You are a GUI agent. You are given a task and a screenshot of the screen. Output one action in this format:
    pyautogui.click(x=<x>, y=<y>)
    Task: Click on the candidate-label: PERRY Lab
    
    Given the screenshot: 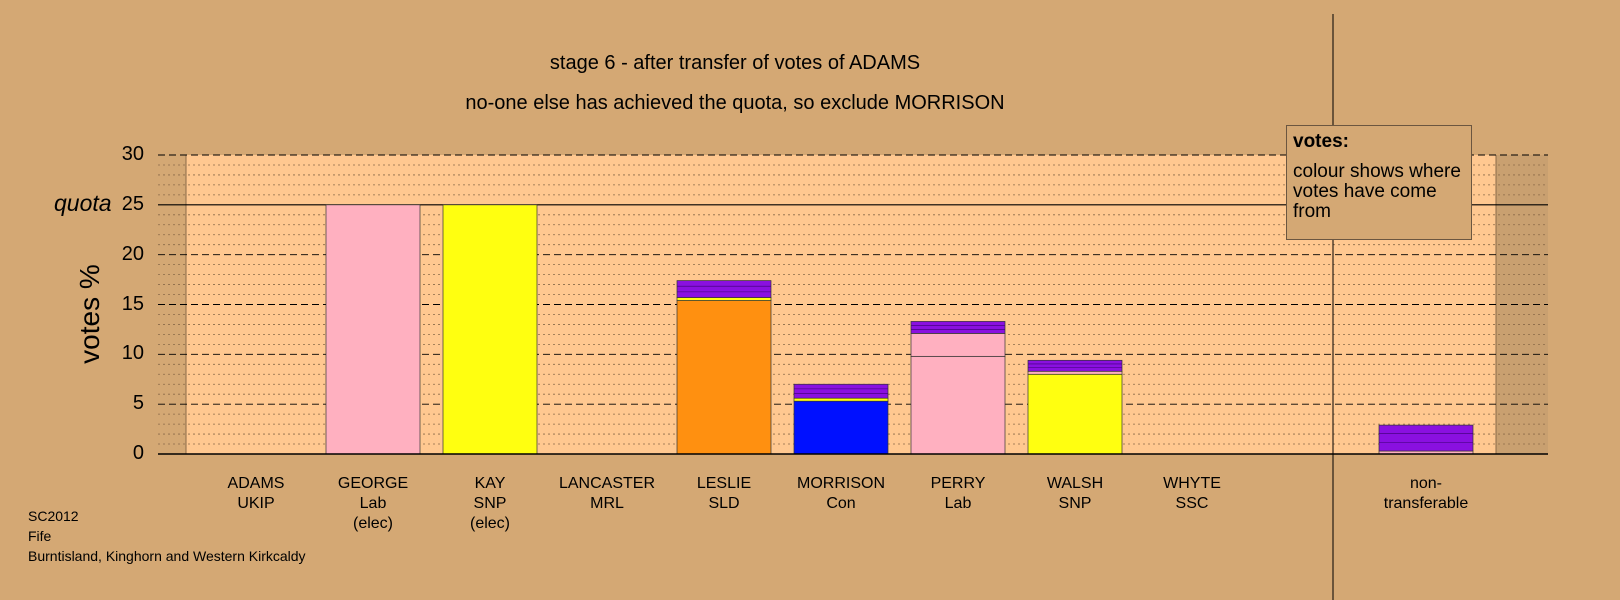 What is the action you would take?
    pyautogui.click(x=958, y=494)
    